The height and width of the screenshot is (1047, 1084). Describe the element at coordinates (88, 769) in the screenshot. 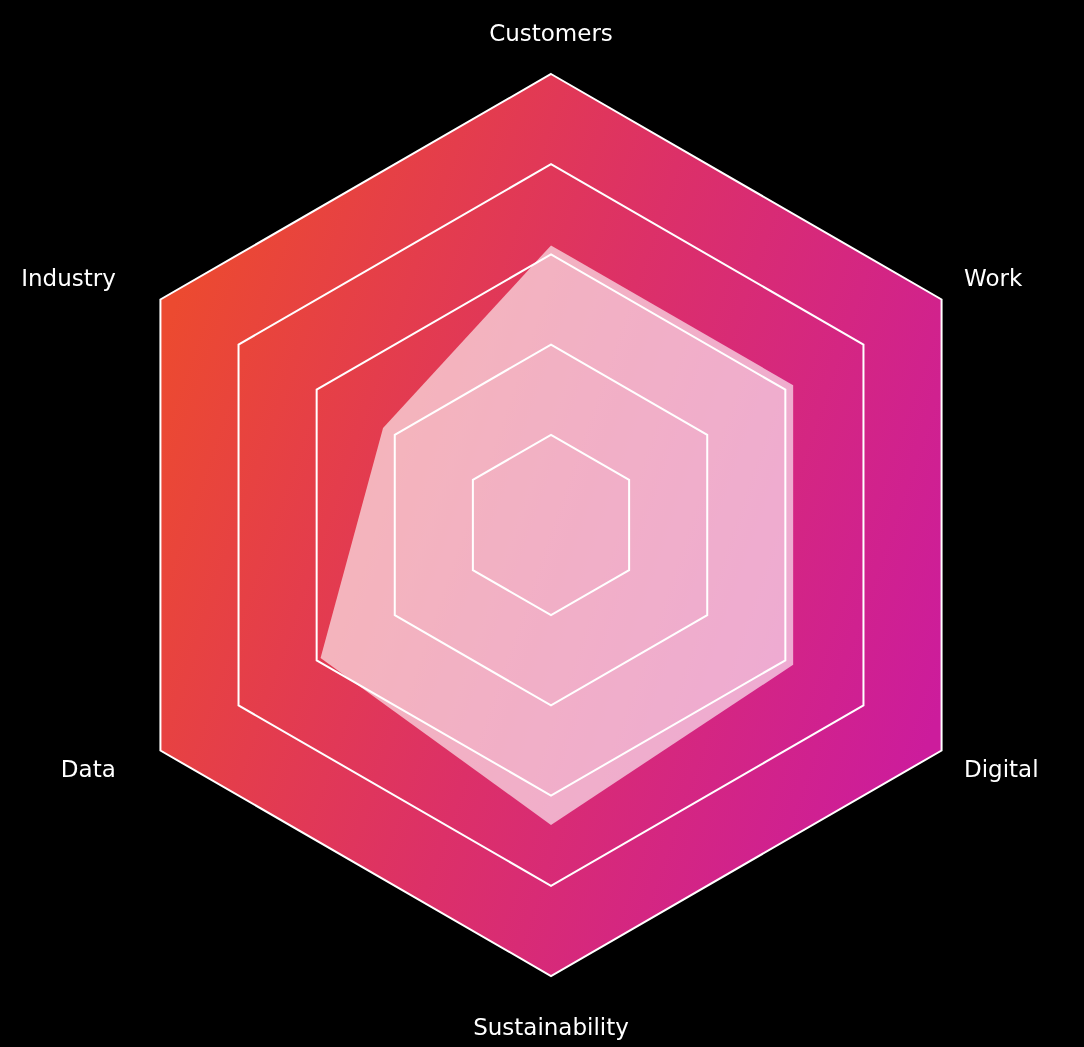

I see `spoke-label: Data` at that location.